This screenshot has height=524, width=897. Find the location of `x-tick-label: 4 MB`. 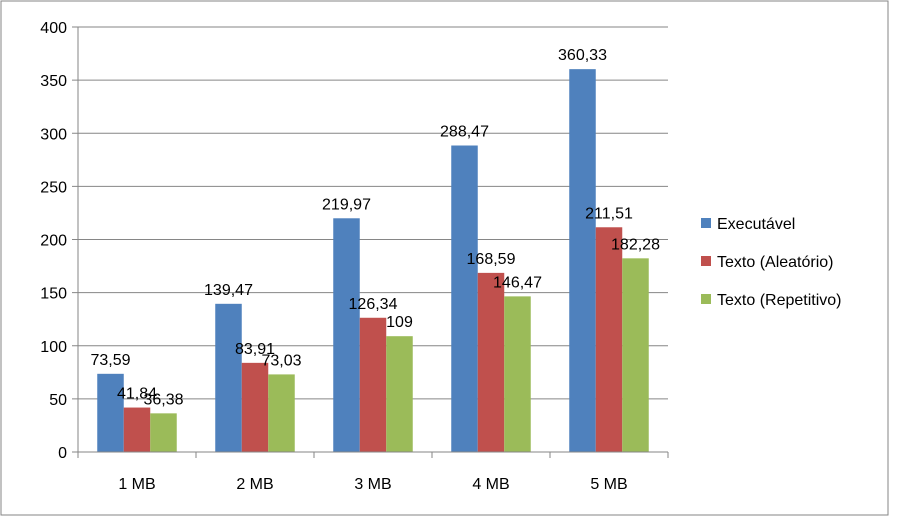

x-tick-label: 4 MB is located at coordinates (490, 484).